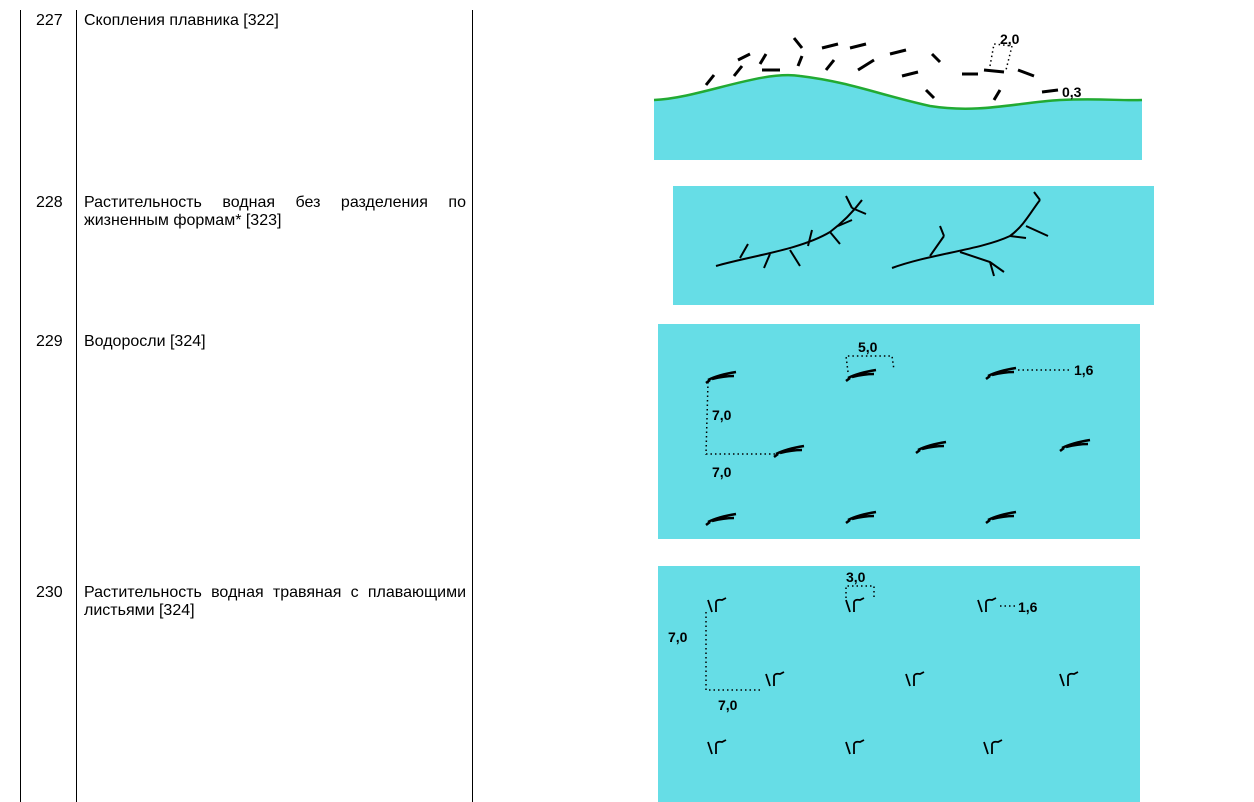 This screenshot has height=802, width=1254. What do you see at coordinates (868, 347) in the screenshot?
I see `dimension-label: 5,0` at bounding box center [868, 347].